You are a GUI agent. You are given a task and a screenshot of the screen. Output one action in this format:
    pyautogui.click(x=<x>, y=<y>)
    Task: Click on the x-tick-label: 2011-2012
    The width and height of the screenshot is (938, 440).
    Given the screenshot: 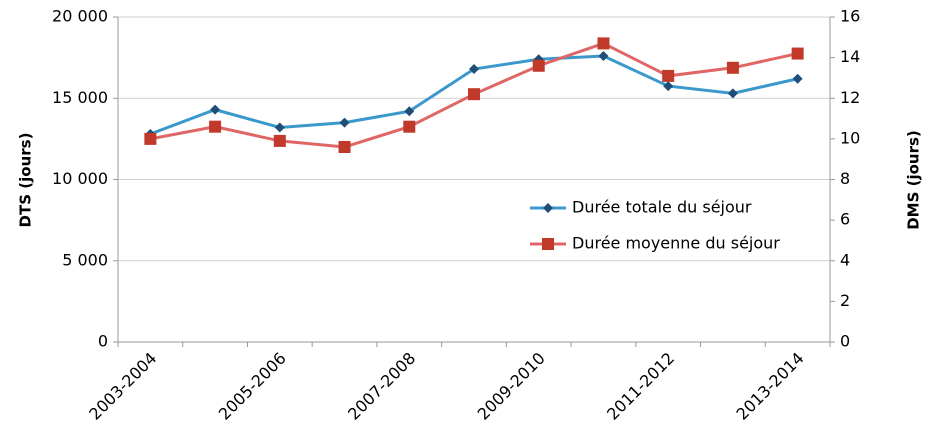 What is the action you would take?
    pyautogui.click(x=640, y=386)
    